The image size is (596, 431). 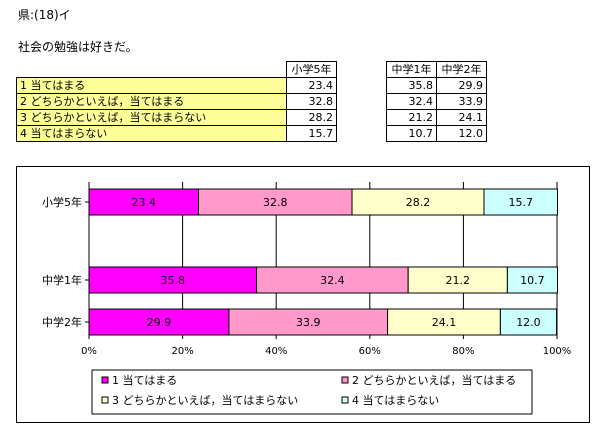 I want to click on x-tick-label: 60%, so click(x=370, y=351).